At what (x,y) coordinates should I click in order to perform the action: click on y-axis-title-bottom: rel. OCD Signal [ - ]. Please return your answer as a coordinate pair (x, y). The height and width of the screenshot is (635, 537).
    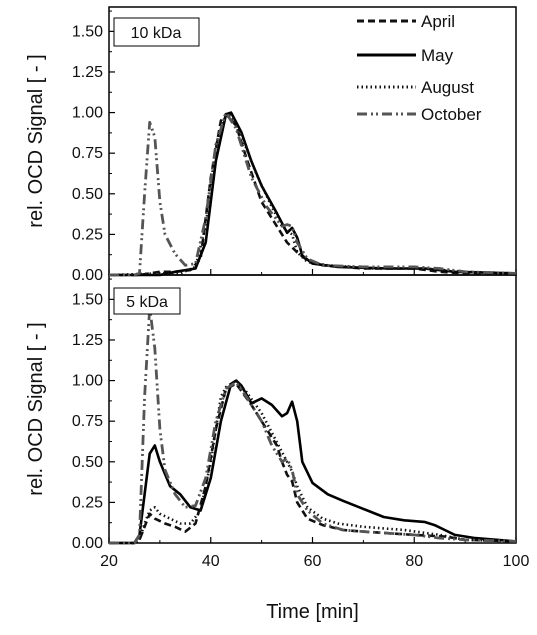
    Looking at the image, I should click on (36, 408).